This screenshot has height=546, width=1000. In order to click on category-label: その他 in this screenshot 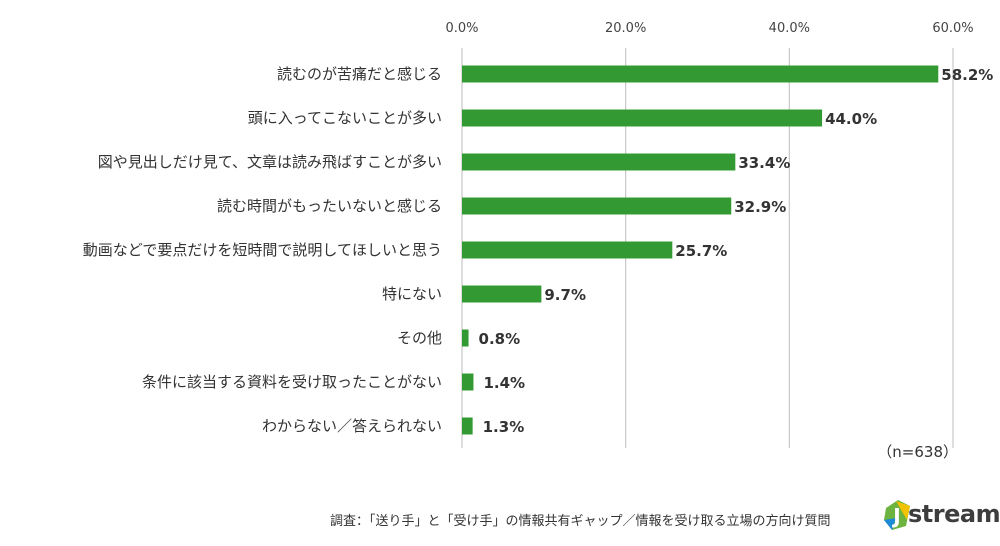, I will do `click(419, 338)`.